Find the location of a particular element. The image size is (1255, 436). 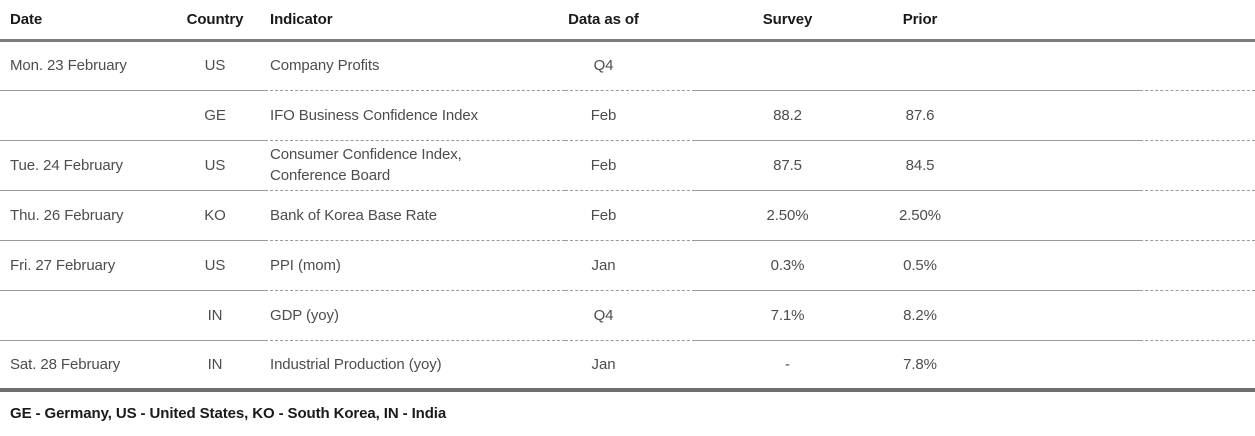

cell-date: Tue. 24 February is located at coordinates (82, 165).